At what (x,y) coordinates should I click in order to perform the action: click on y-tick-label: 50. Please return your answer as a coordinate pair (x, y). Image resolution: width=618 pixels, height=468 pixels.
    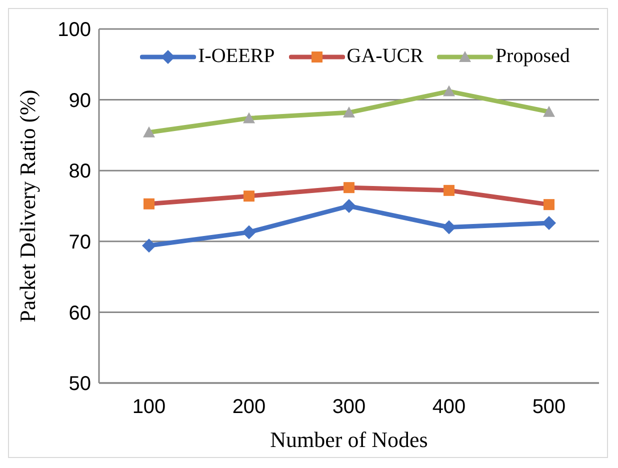
    Looking at the image, I should click on (79, 384).